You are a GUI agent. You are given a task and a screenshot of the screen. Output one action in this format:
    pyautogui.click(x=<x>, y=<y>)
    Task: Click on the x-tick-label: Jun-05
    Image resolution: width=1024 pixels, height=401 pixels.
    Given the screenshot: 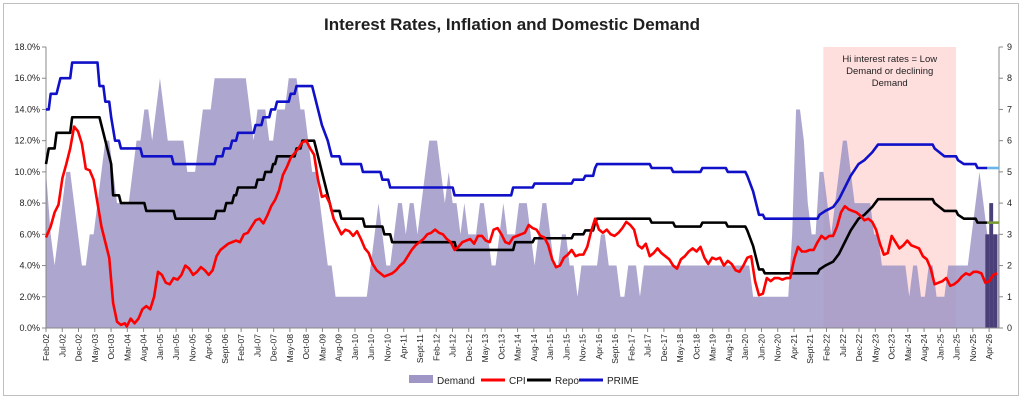 What is the action you would take?
    pyautogui.click(x=176, y=347)
    